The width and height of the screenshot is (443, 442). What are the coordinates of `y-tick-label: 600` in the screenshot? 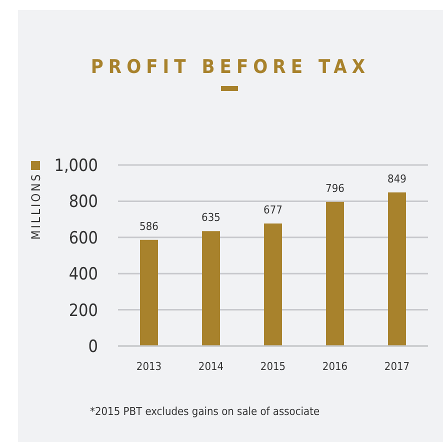 It's located at (83, 238).